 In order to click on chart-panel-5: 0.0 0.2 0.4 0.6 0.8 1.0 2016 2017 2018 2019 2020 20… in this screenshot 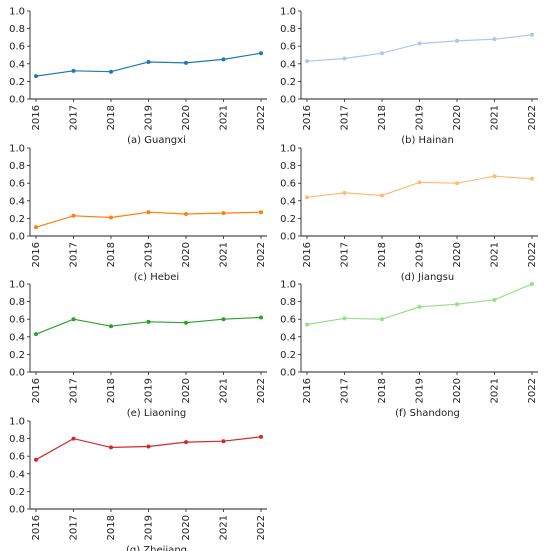, I will do `click(138, 349)`.